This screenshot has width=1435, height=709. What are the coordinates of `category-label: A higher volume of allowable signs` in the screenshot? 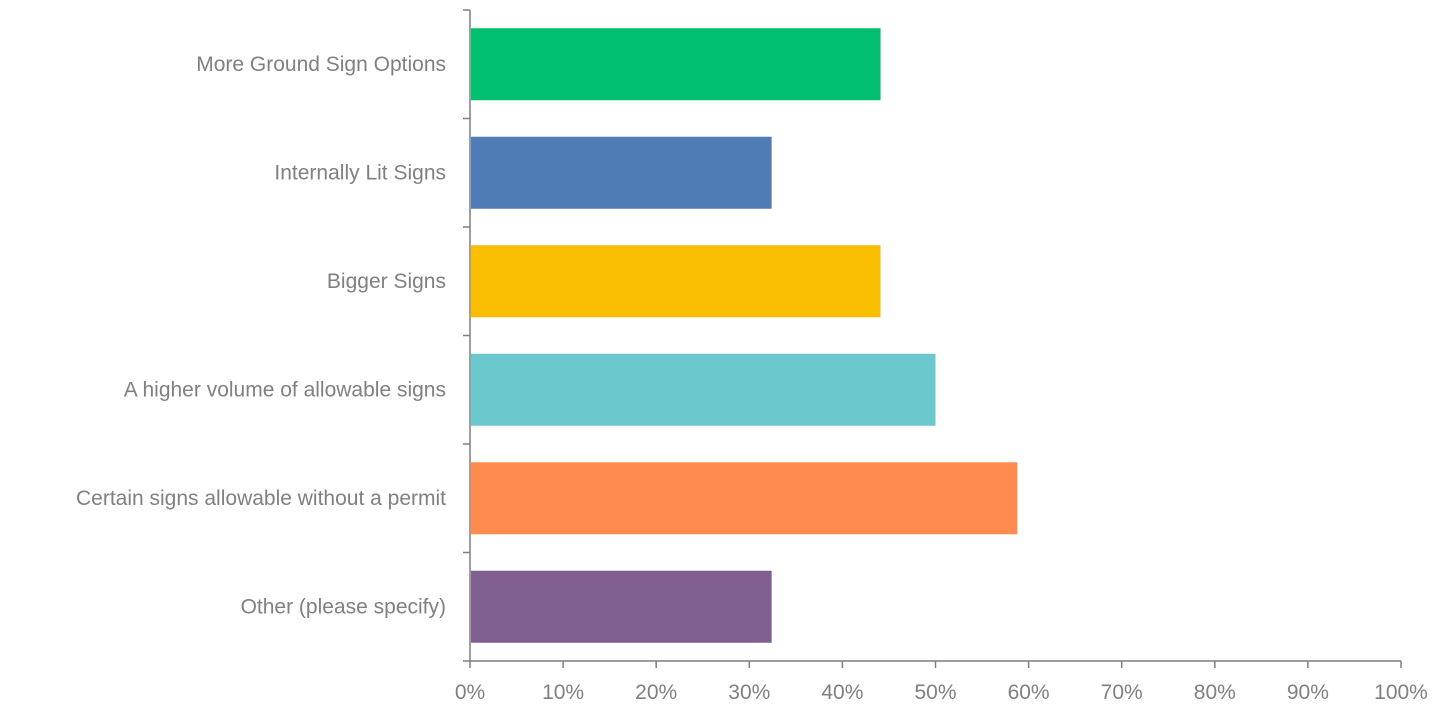 It's located at (285, 389).